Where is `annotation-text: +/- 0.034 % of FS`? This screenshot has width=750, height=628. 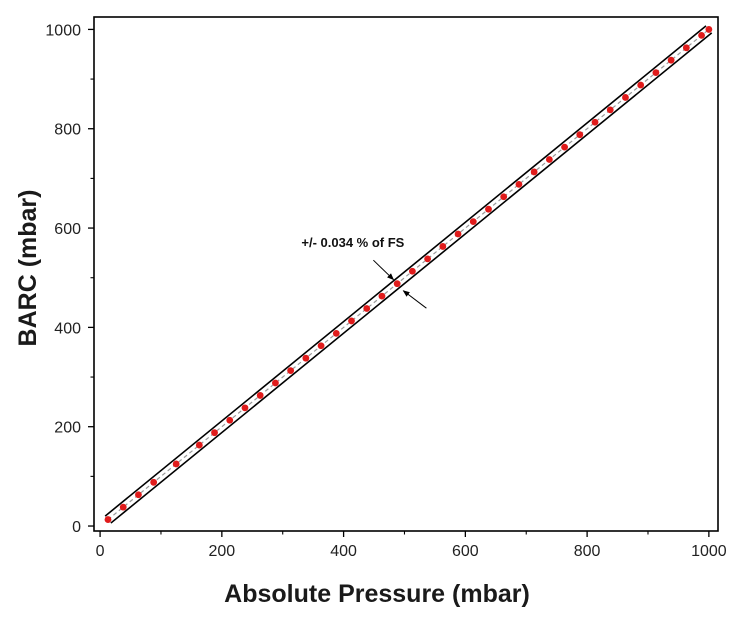 annotation-text: +/- 0.034 % of FS is located at coordinates (352, 242).